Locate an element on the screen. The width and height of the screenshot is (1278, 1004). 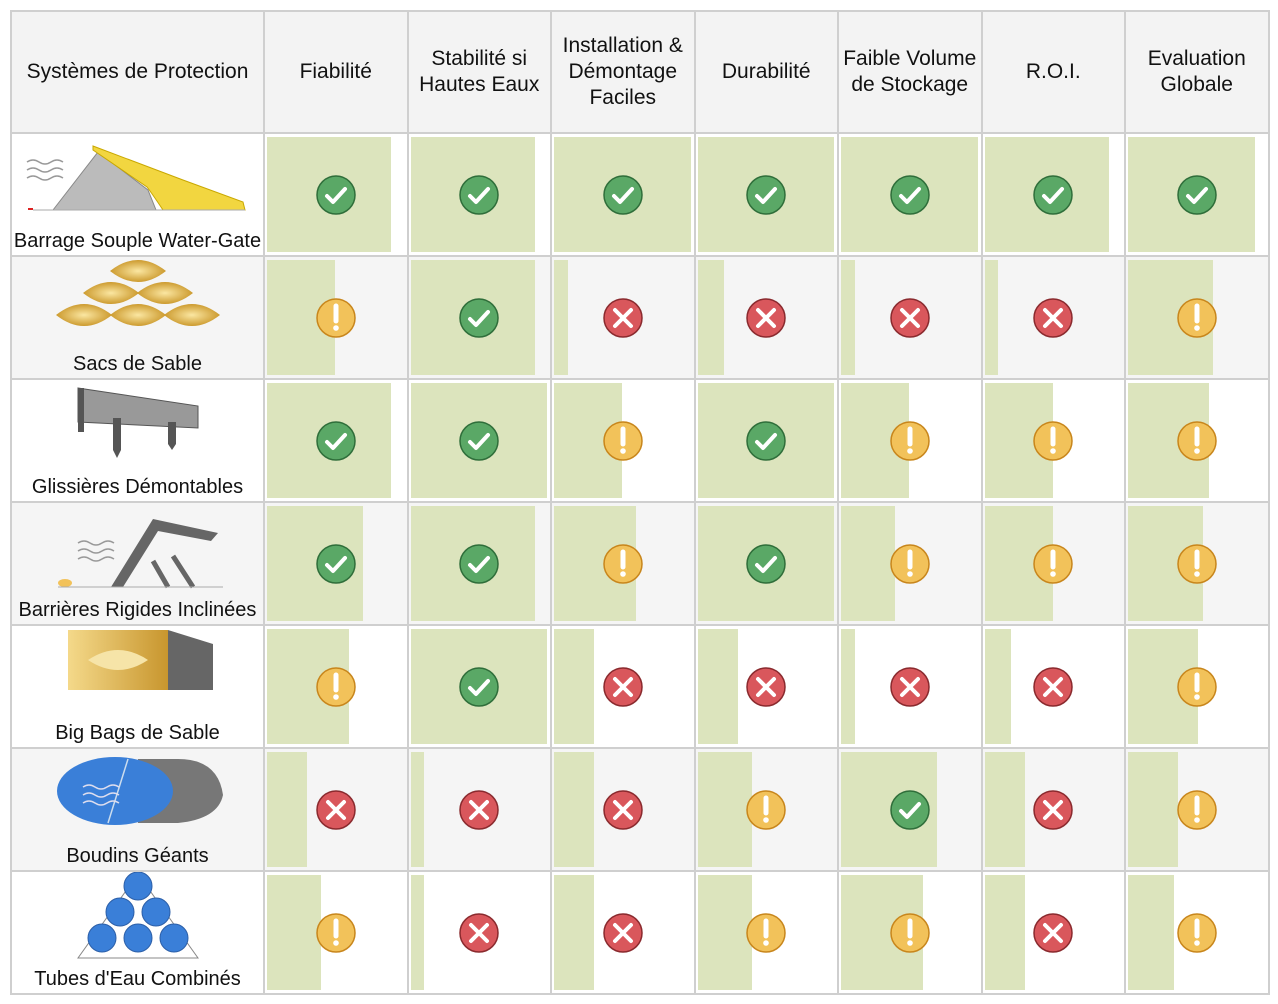
product-name: Tubes d'Eau Combinés is located at coordinates (137, 979).